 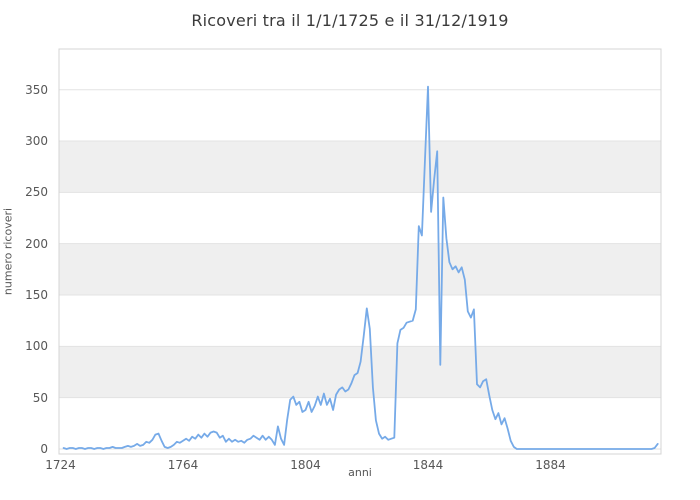 I want to click on y-tick-label: 250, so click(x=36, y=192).